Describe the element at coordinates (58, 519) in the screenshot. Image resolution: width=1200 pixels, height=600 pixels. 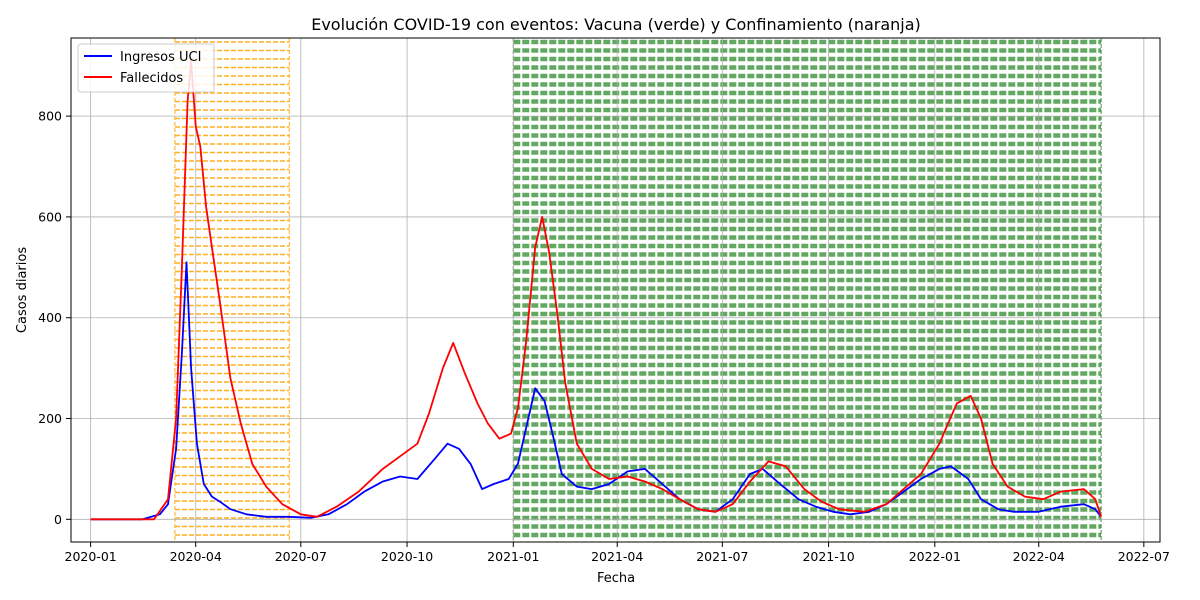
I see `y-tick-label: 0` at that location.